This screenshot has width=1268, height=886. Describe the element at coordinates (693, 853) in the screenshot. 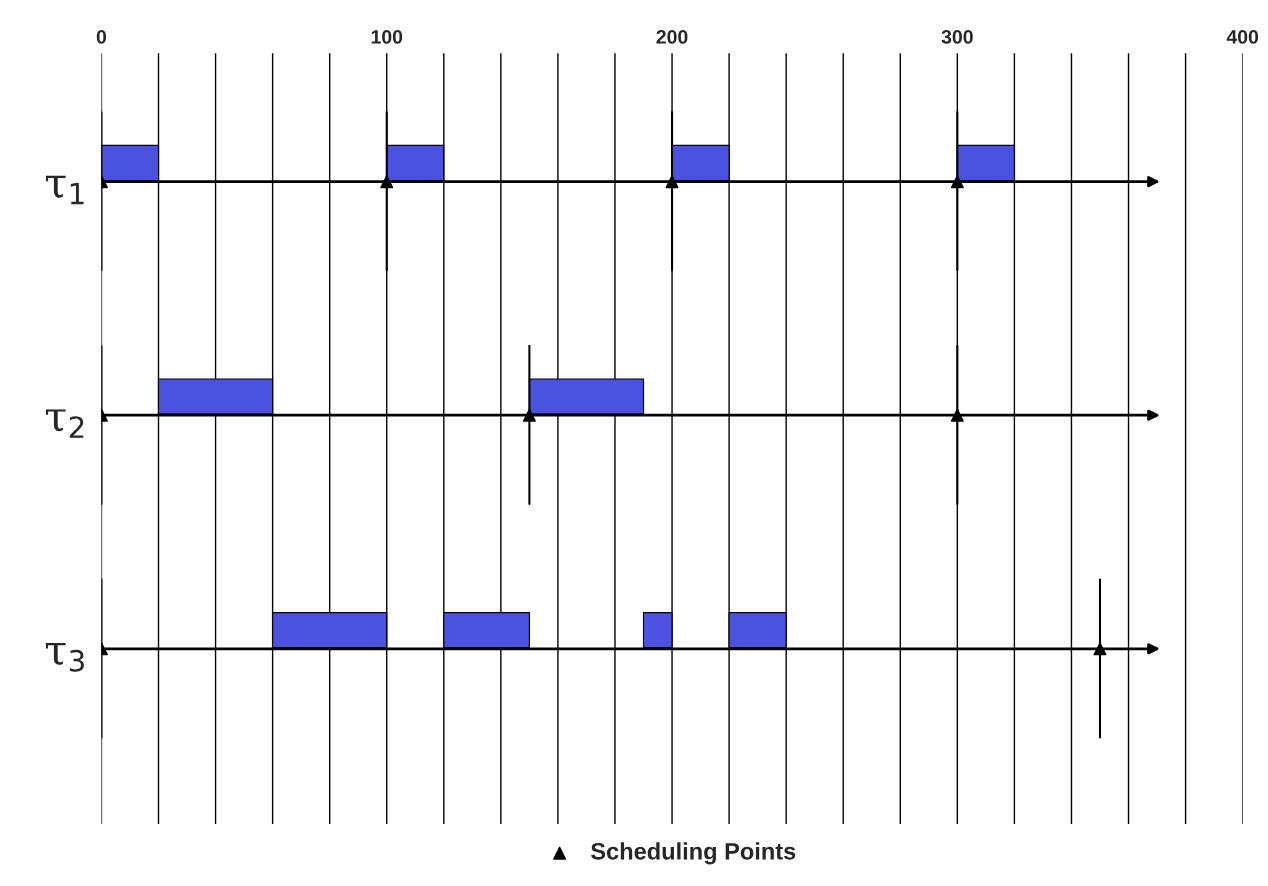

I see `legend-label: Scheduling Points` at that location.